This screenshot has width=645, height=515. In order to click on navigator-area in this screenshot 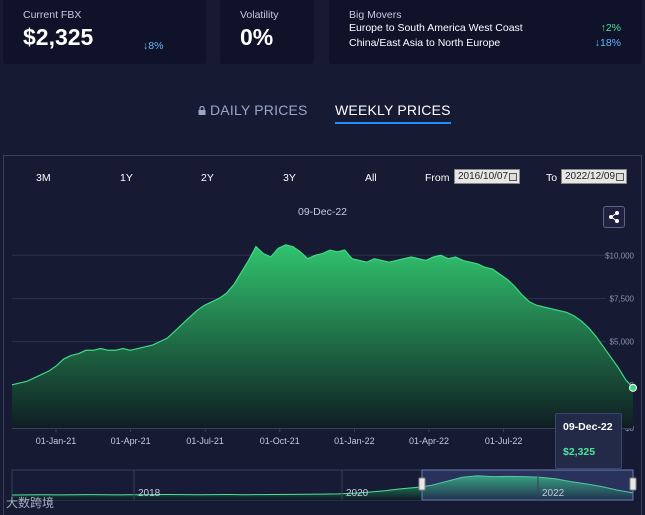, I will do `click(322, 487)`.